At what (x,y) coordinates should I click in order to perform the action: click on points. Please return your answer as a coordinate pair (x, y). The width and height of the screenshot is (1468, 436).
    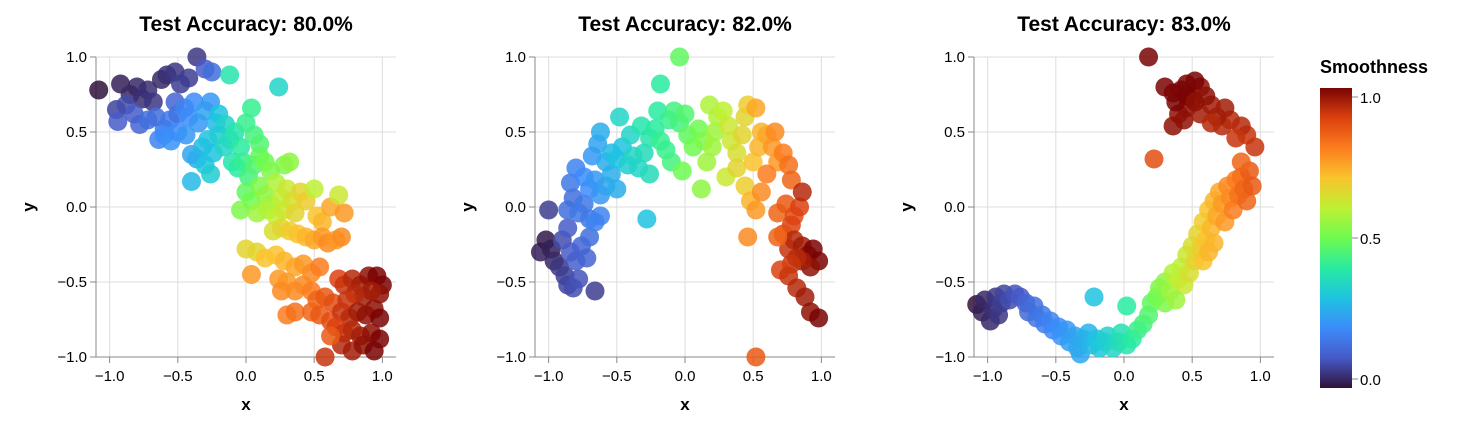
    Looking at the image, I should click on (679, 207).